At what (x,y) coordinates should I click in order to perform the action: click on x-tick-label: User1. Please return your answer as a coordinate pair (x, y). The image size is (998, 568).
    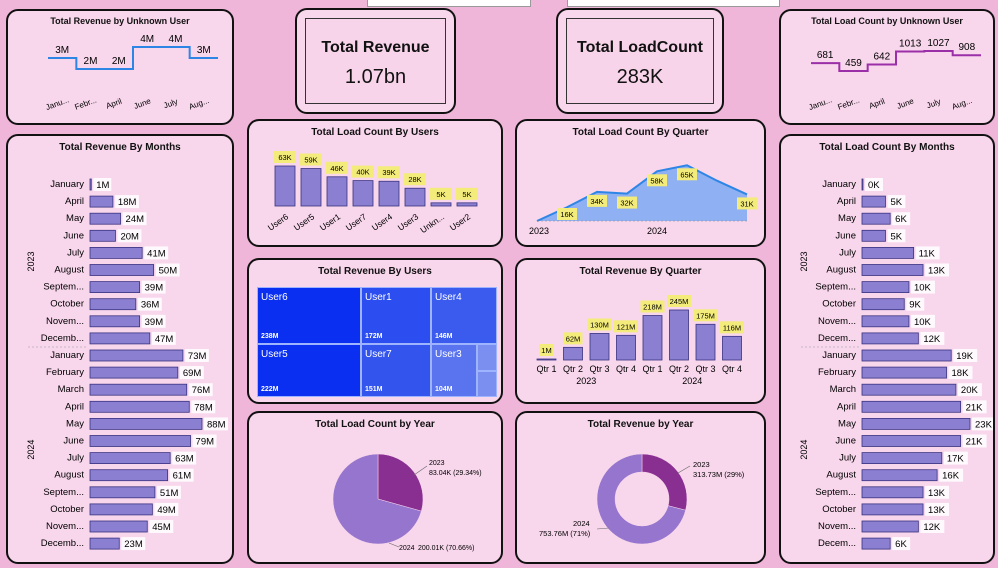
    Looking at the image, I should click on (330, 221).